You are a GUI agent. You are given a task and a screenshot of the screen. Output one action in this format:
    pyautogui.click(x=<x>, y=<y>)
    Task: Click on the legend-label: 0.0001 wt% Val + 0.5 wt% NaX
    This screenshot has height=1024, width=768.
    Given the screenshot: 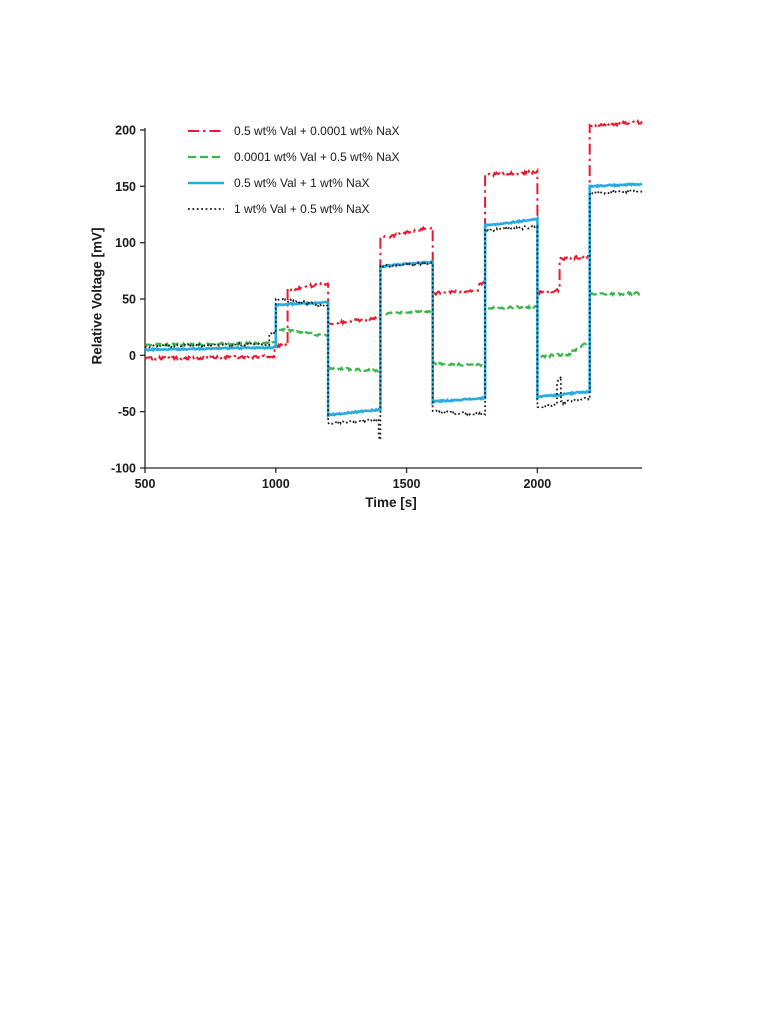 What is the action you would take?
    pyautogui.click(x=317, y=156)
    